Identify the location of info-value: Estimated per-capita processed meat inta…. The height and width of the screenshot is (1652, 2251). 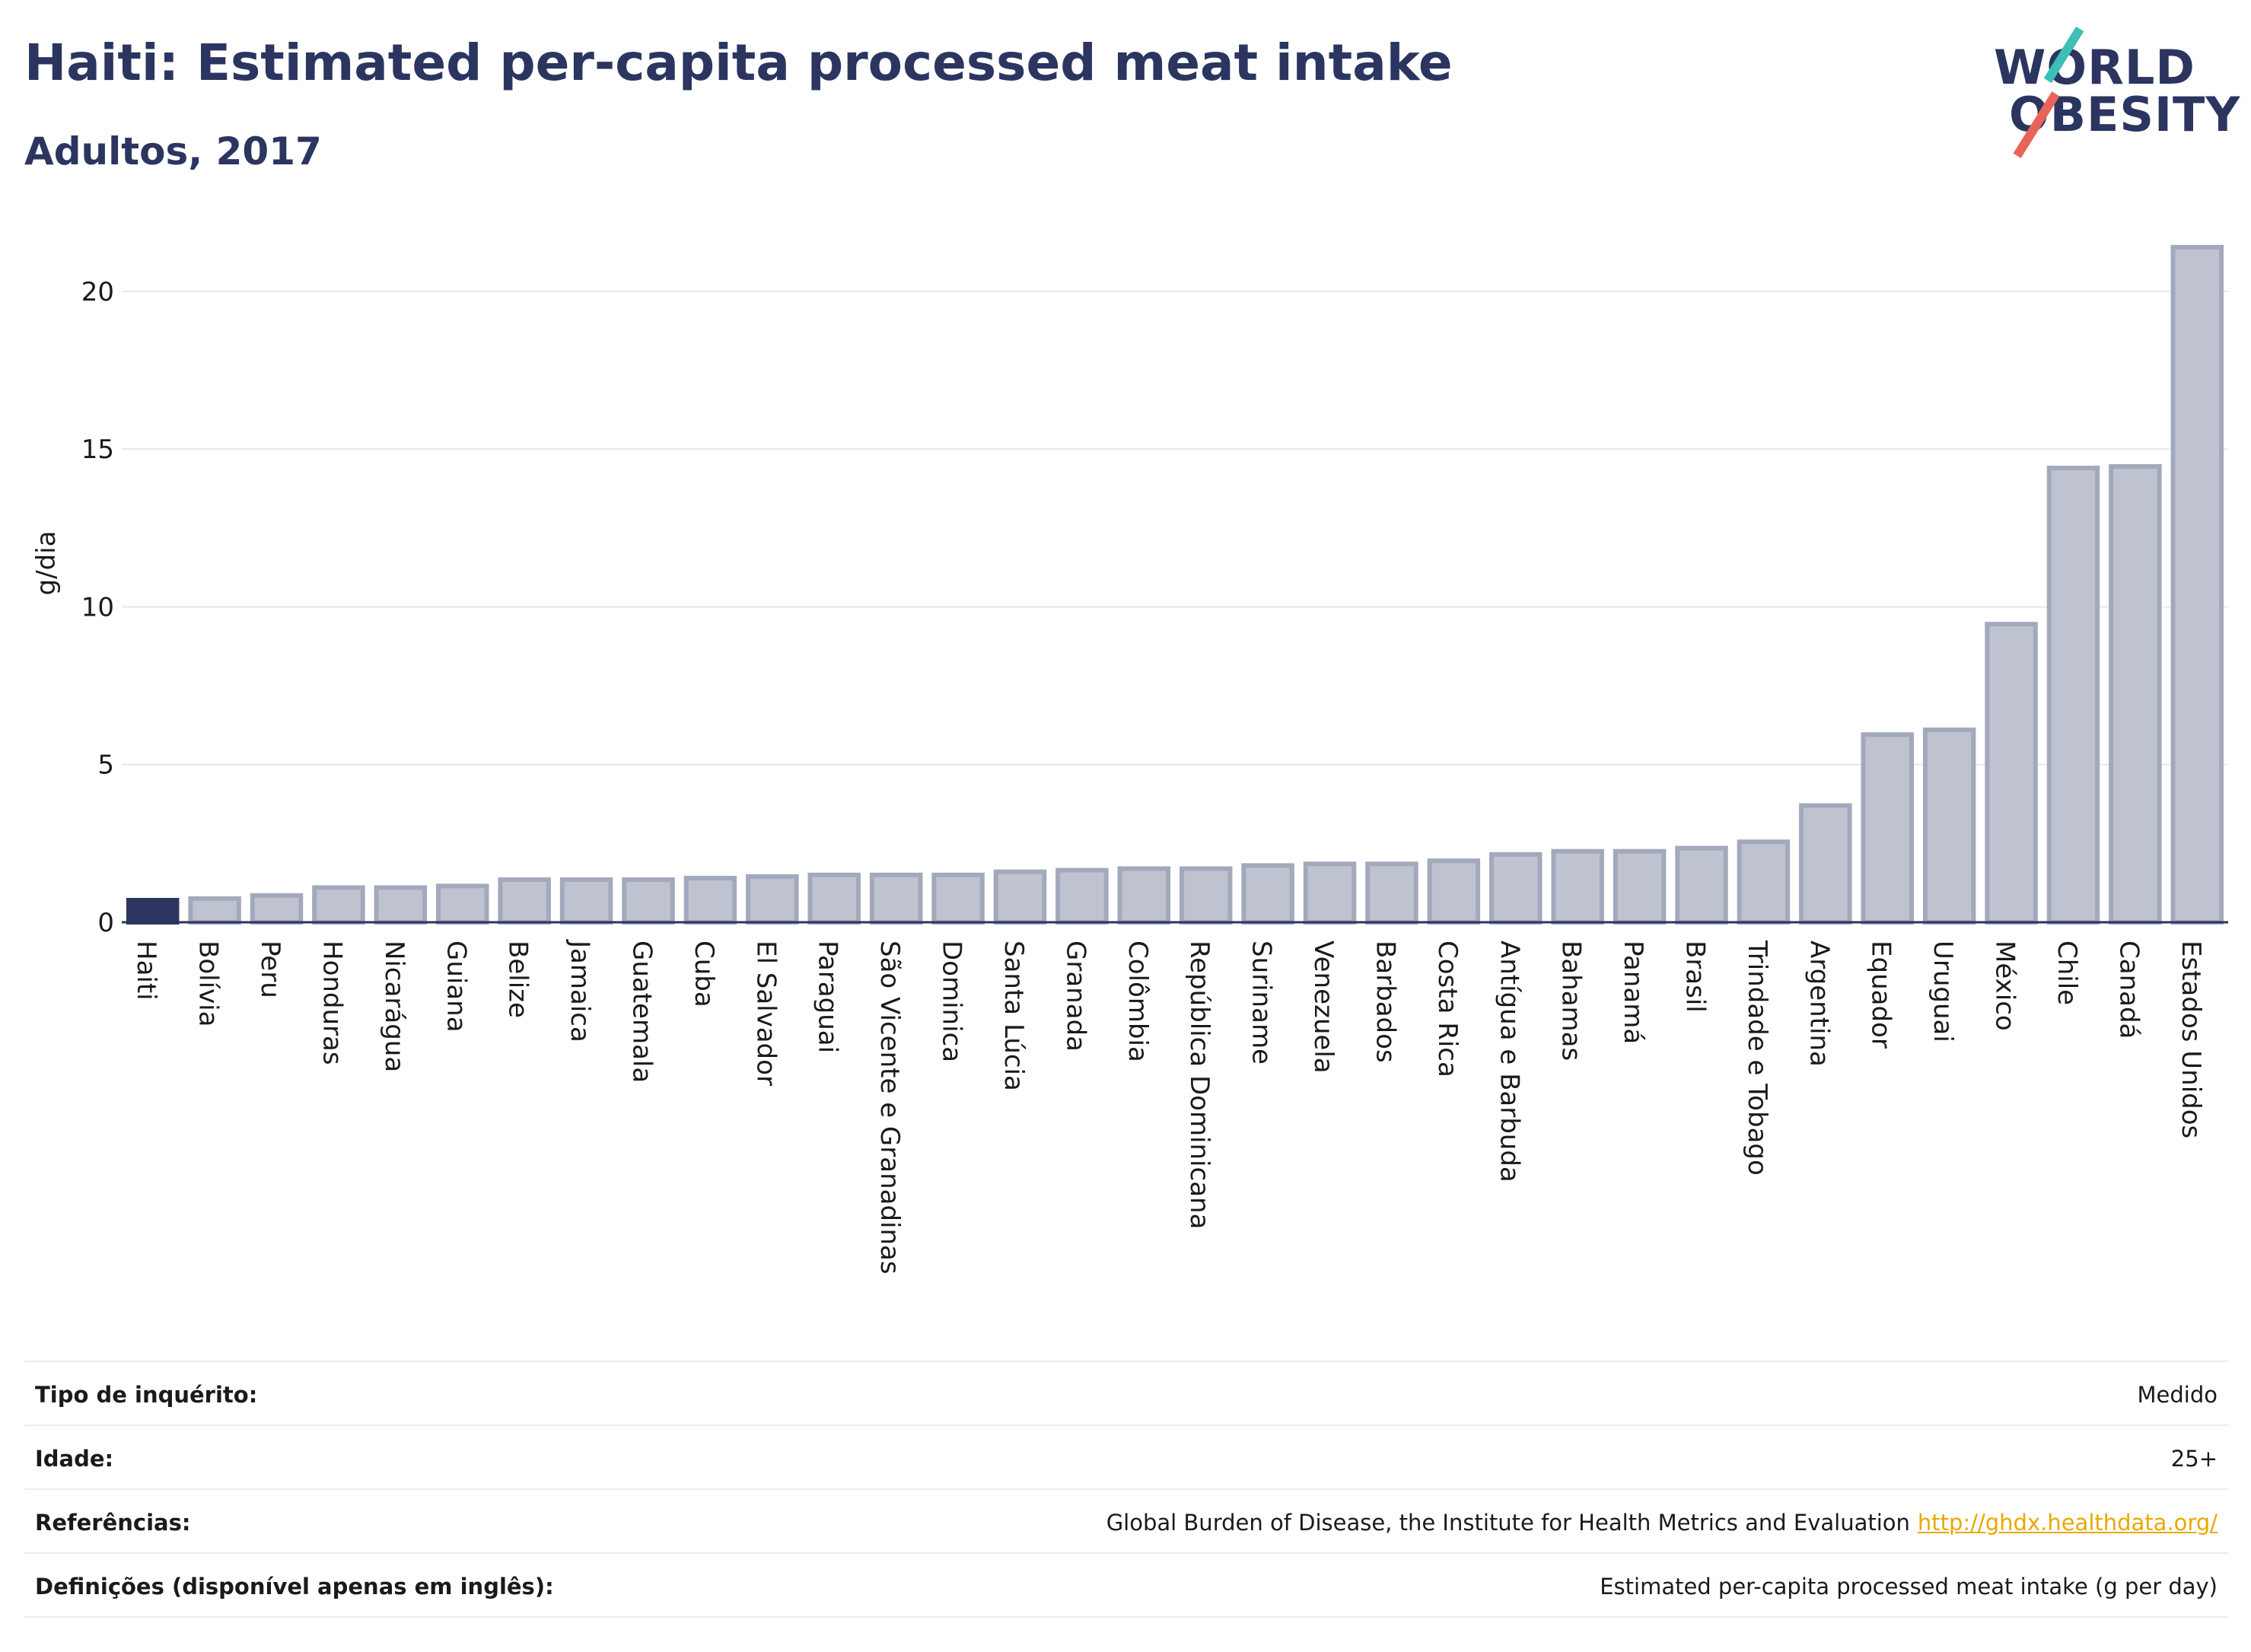
(1909, 1586).